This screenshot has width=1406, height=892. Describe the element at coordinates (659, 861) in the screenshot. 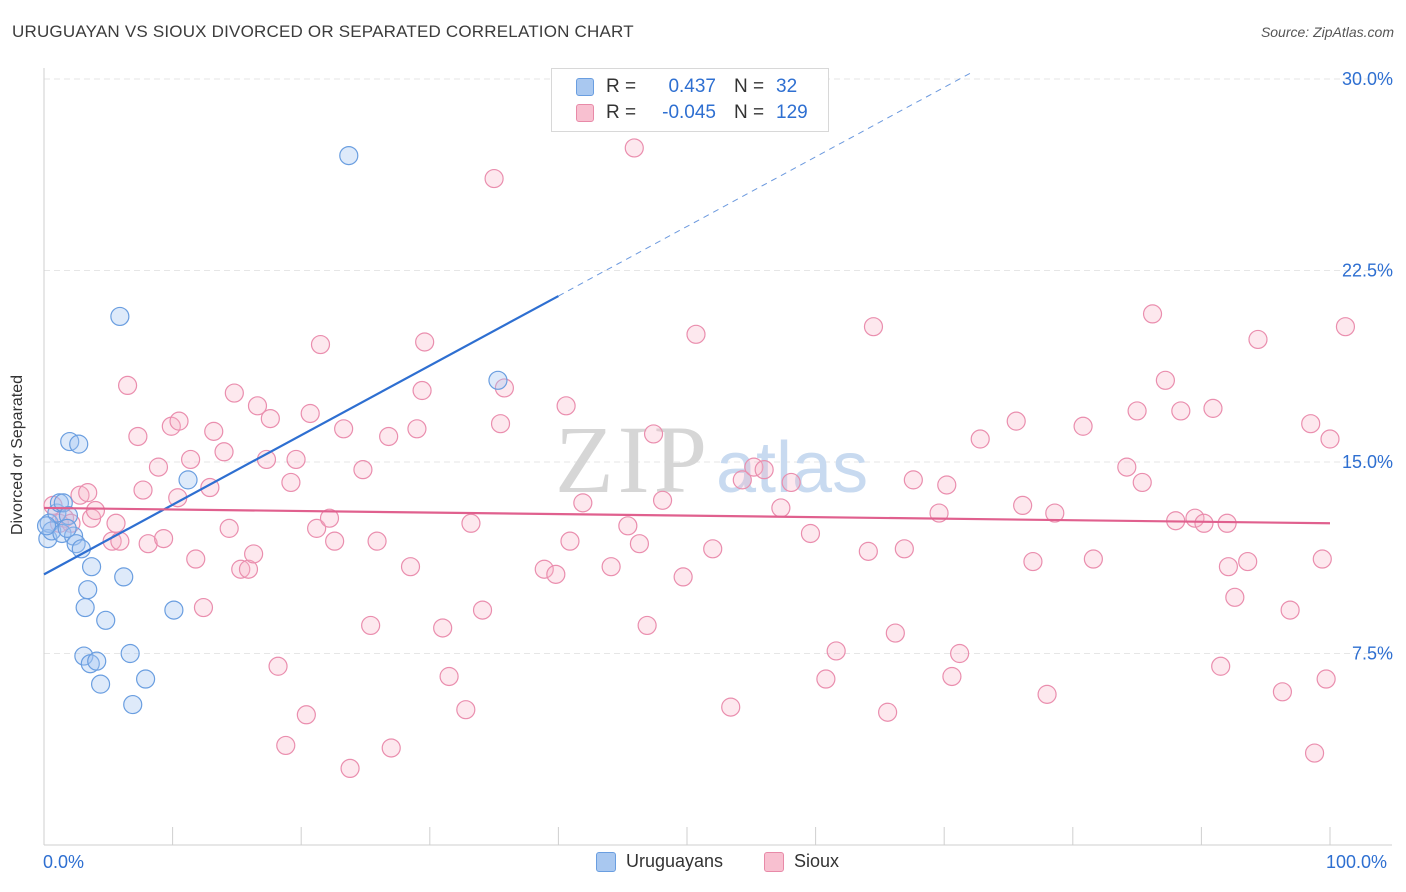

I see `legend-item-uruguayans: Uruguayans` at that location.